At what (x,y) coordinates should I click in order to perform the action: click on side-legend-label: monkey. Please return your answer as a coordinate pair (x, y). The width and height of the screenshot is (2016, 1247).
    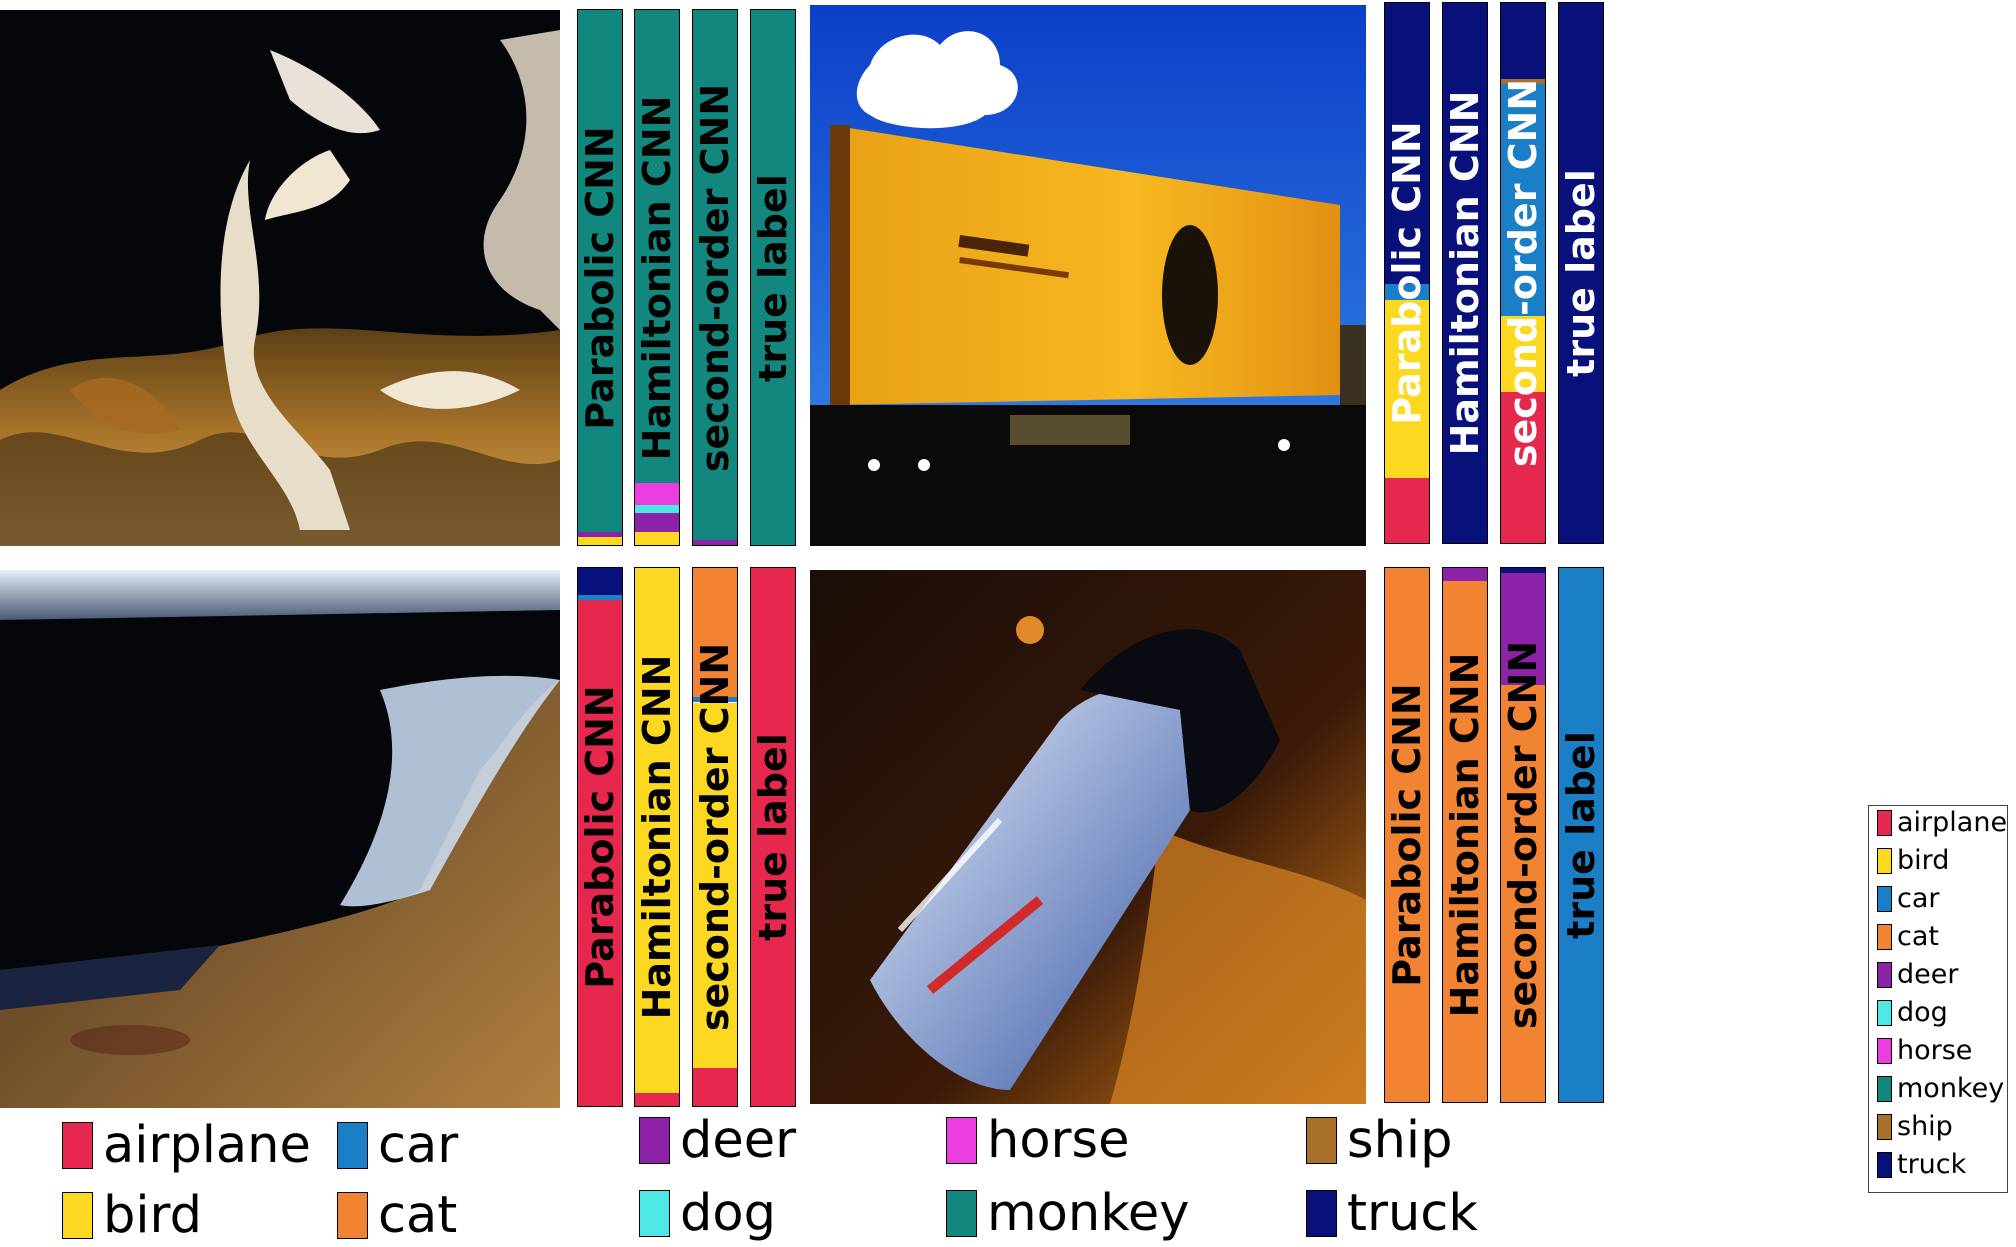
    Looking at the image, I should click on (1951, 1088).